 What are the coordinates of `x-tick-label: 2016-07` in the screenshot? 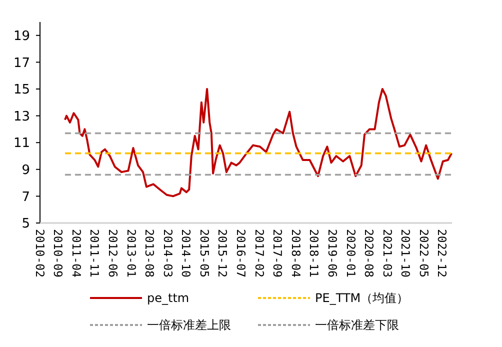 It's located at (241, 253).